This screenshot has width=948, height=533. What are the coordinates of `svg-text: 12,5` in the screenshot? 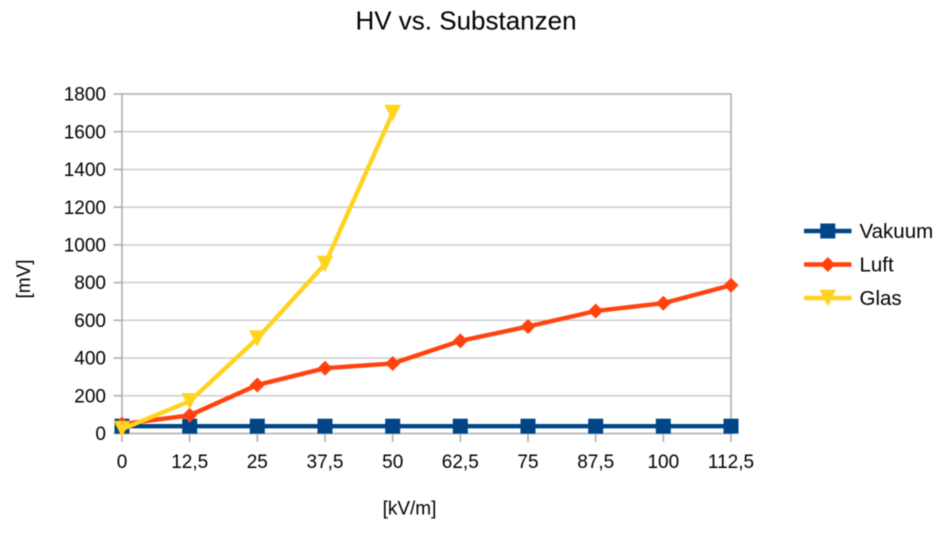 It's located at (189, 462).